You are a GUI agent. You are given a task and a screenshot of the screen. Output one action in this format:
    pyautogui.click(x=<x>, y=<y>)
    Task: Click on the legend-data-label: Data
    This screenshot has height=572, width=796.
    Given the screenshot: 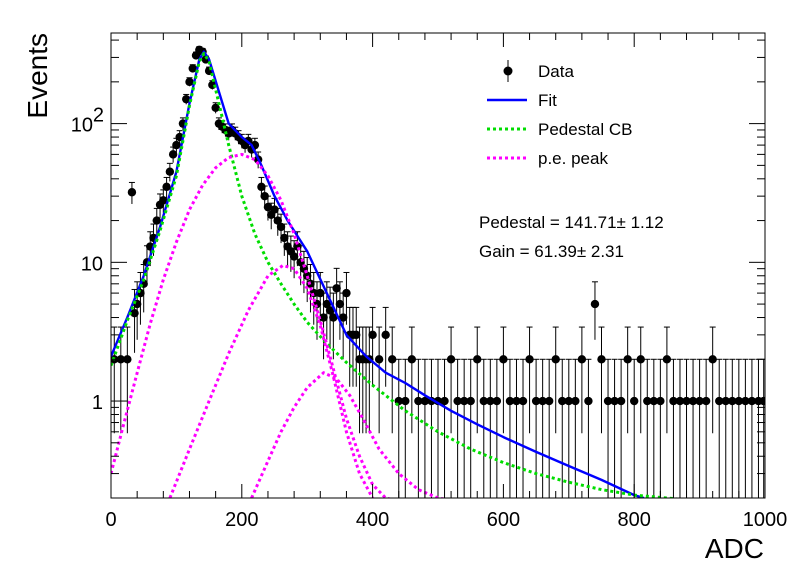 What is the action you would take?
    pyautogui.click(x=556, y=71)
    